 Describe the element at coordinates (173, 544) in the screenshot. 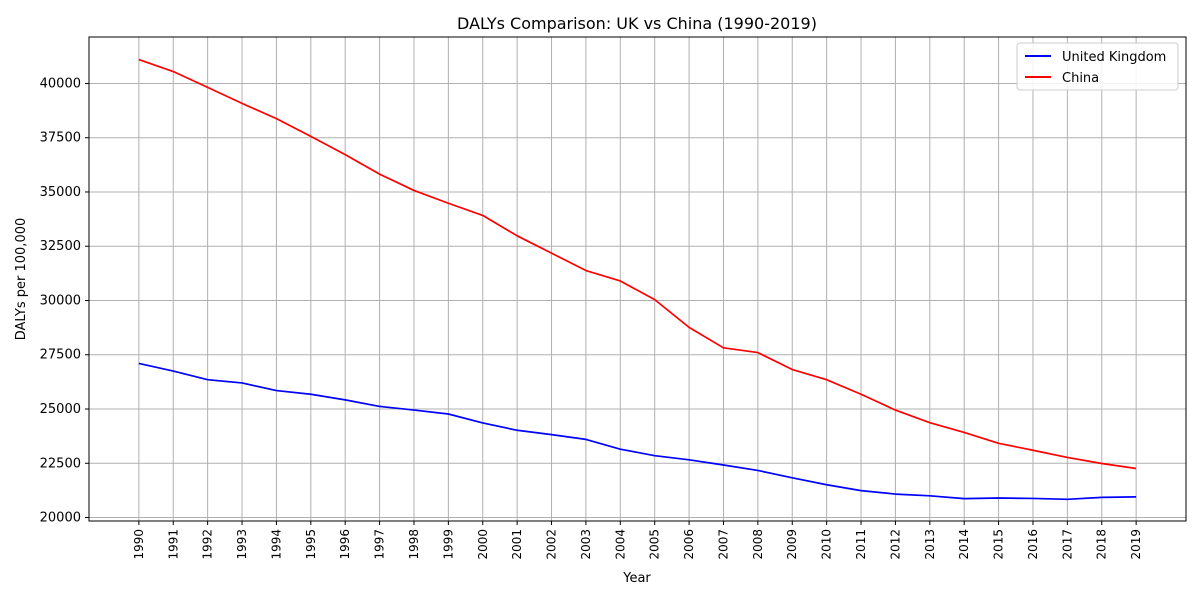

I see `x-tick-label: 1991` at that location.